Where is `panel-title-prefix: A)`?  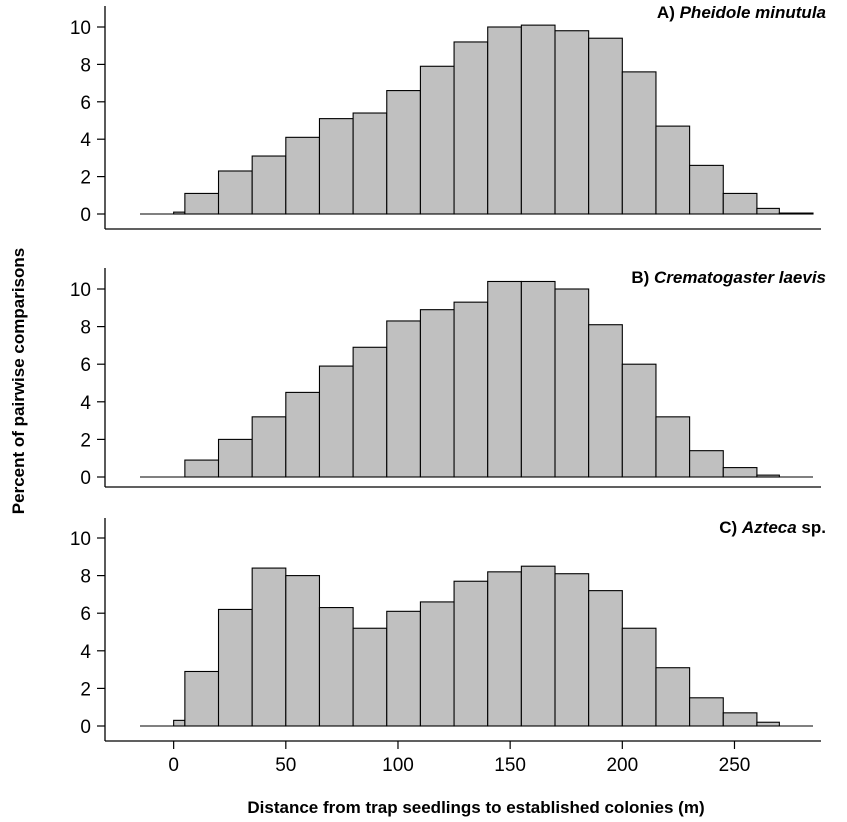 panel-title-prefix: A) is located at coordinates (668, 12).